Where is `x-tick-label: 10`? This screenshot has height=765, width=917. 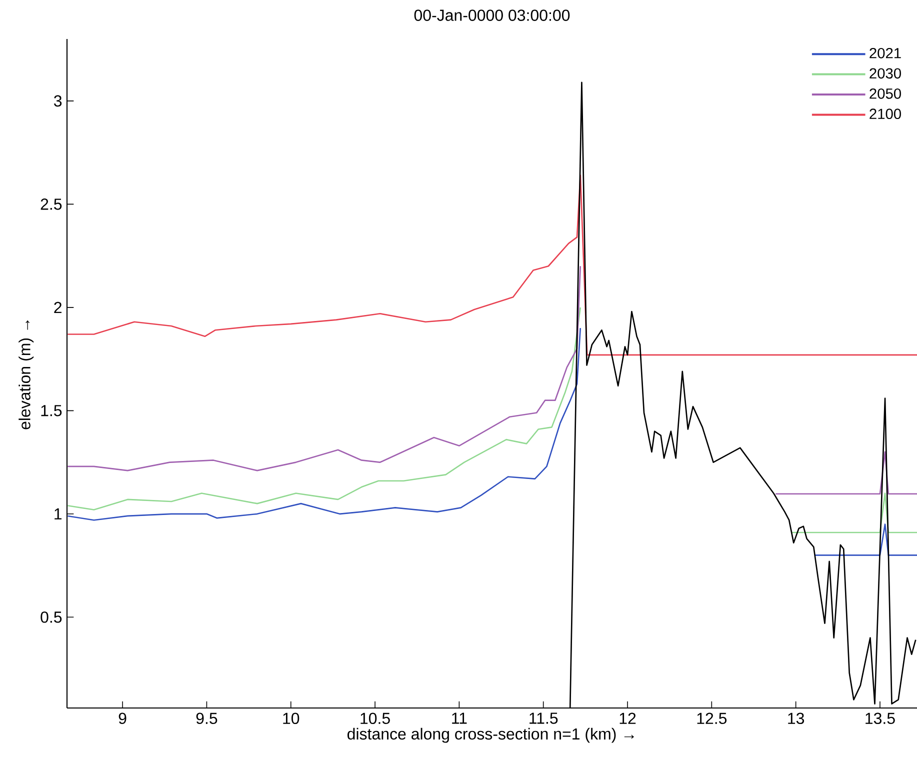
x-tick-label: 10 is located at coordinates (291, 718).